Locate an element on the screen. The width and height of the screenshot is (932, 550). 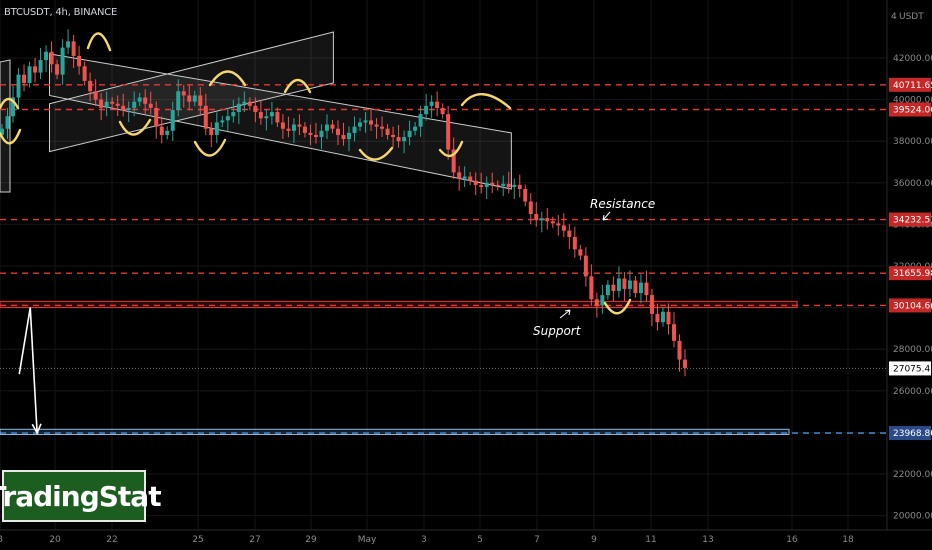
current-price-tag is located at coordinates (910, 368).